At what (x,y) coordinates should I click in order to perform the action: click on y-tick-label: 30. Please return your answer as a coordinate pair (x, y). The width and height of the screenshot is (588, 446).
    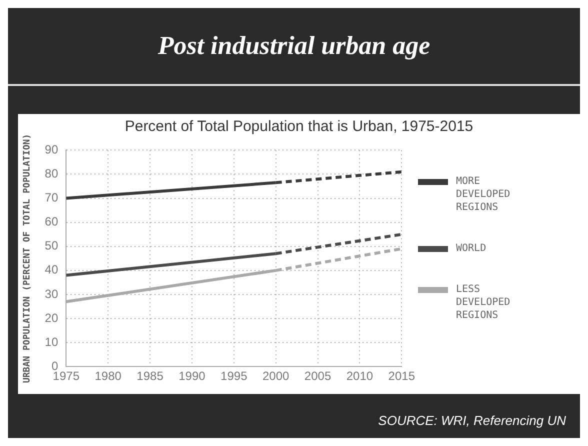
    Looking at the image, I should click on (51, 293).